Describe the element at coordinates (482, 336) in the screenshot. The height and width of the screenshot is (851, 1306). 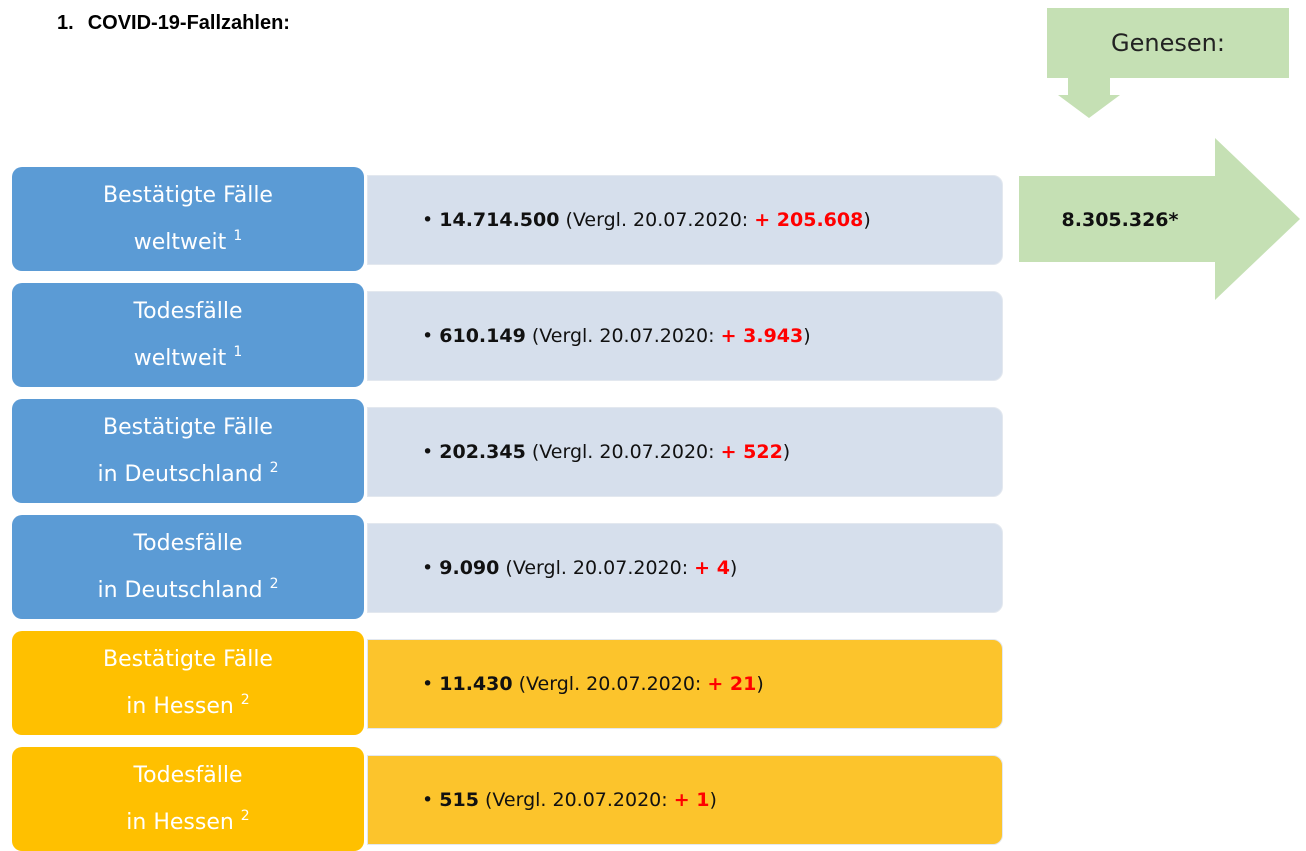
I see `row-value: 610.149` at that location.